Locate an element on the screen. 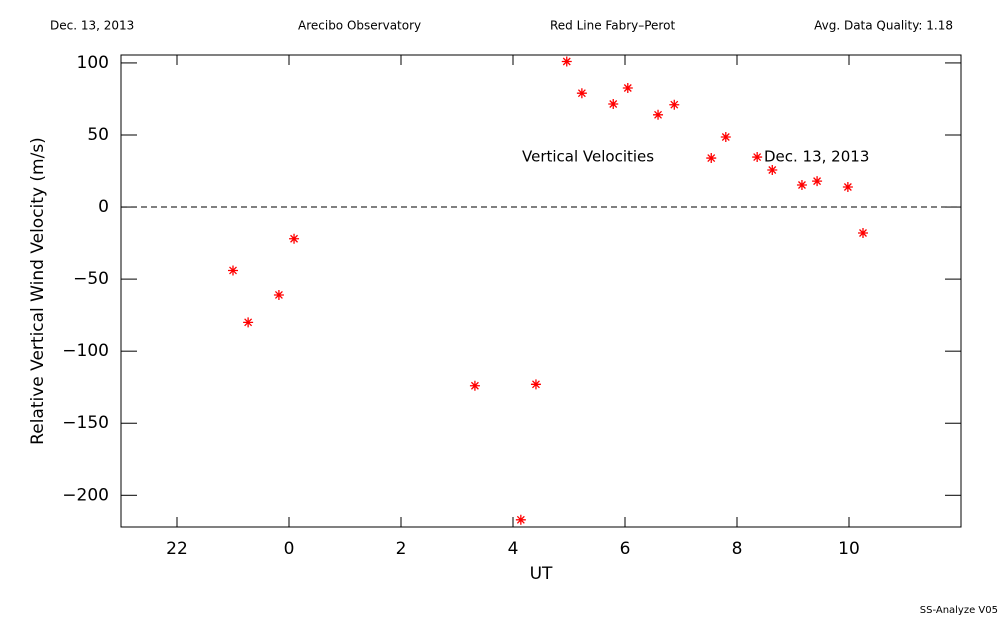  x-axis-label: UT is located at coordinates (541, 574).